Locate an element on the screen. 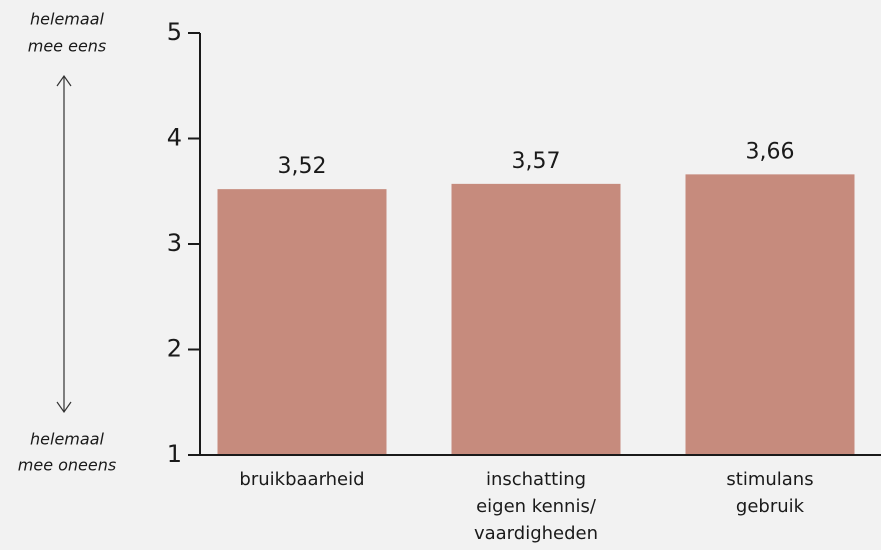  y-tick-label: 3 is located at coordinates (174, 243).